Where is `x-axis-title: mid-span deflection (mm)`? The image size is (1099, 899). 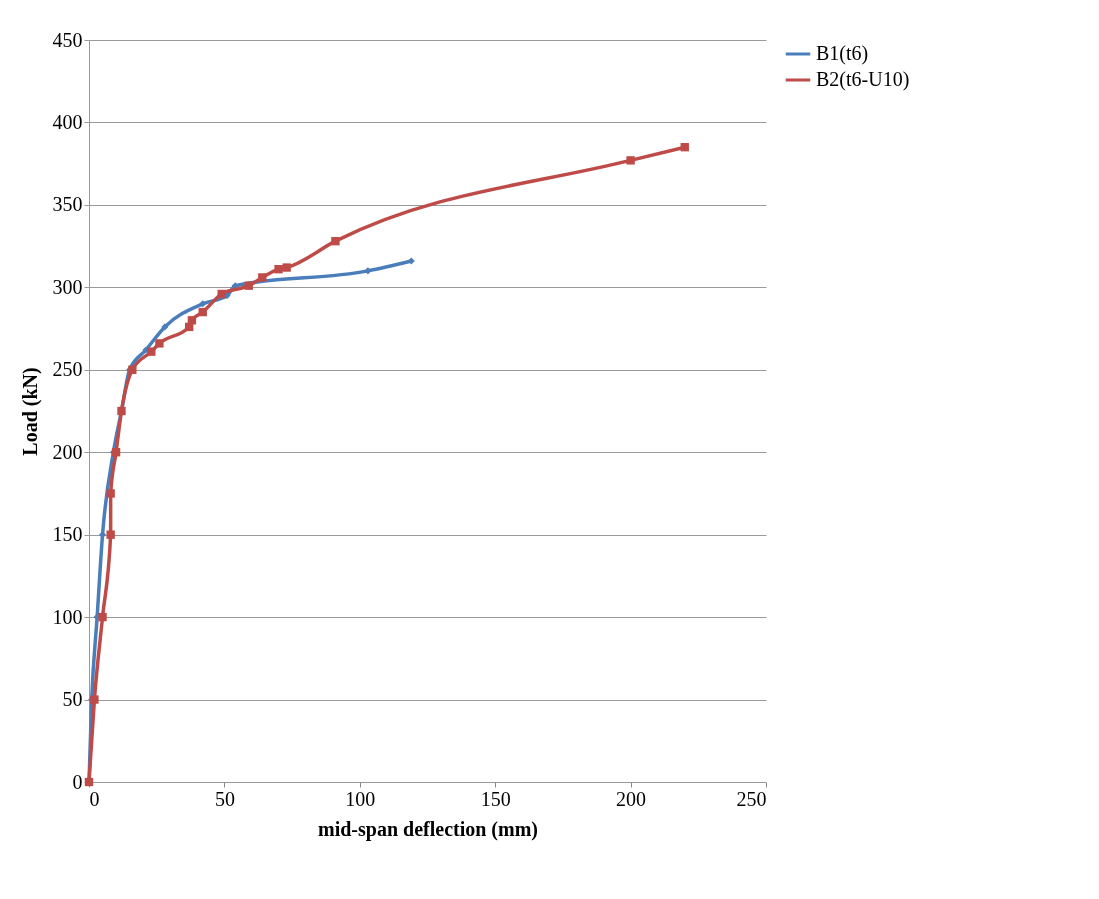
x-axis-title: mid-span deflection (mm) is located at coordinates (428, 829).